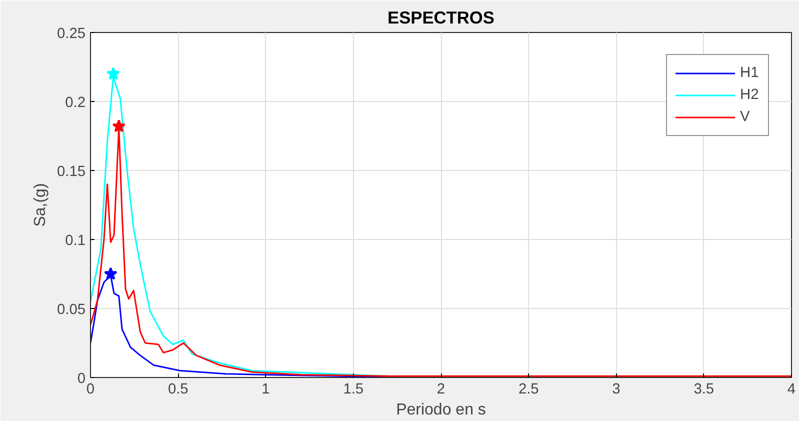  What do you see at coordinates (178, 390) in the screenshot?
I see `x-tick-label: 0.5` at bounding box center [178, 390].